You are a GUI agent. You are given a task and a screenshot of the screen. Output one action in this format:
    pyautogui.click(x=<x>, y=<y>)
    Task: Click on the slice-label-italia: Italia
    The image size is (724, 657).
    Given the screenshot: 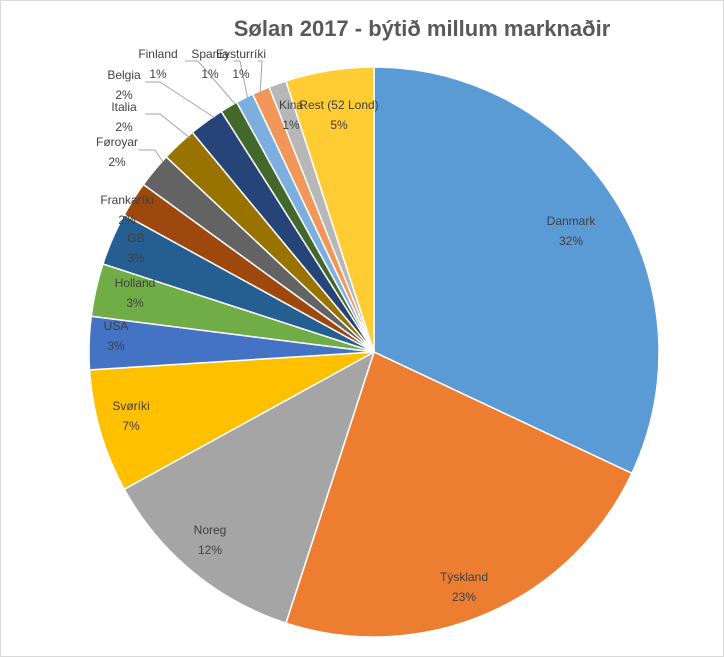 What is the action you would take?
    pyautogui.click(x=124, y=107)
    